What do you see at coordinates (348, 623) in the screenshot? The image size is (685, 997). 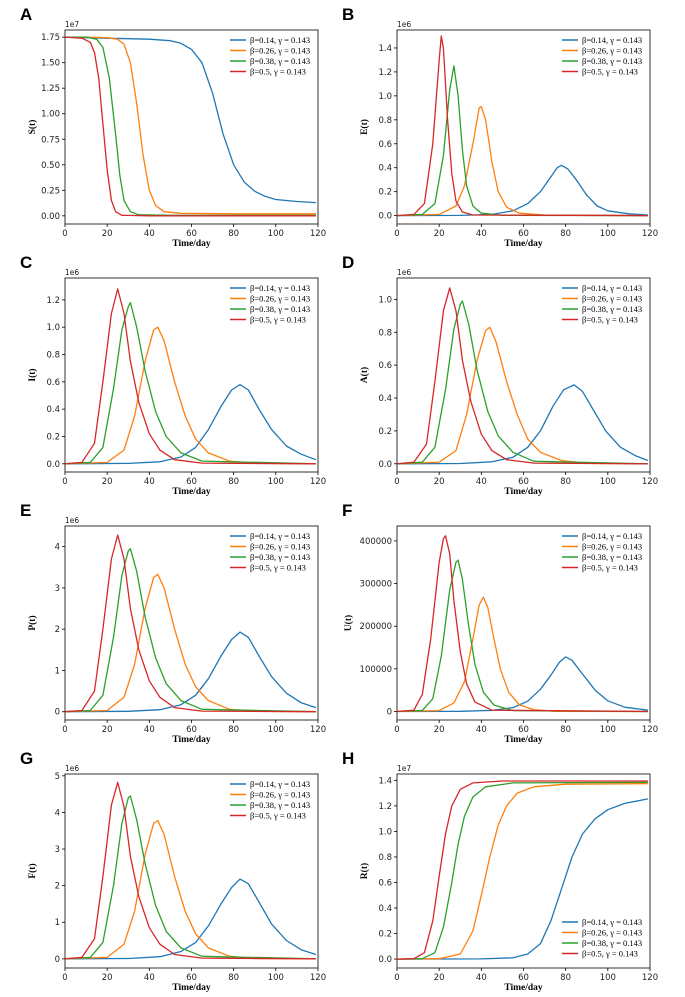 I see `y-axis-label: U(t)` at bounding box center [348, 623].